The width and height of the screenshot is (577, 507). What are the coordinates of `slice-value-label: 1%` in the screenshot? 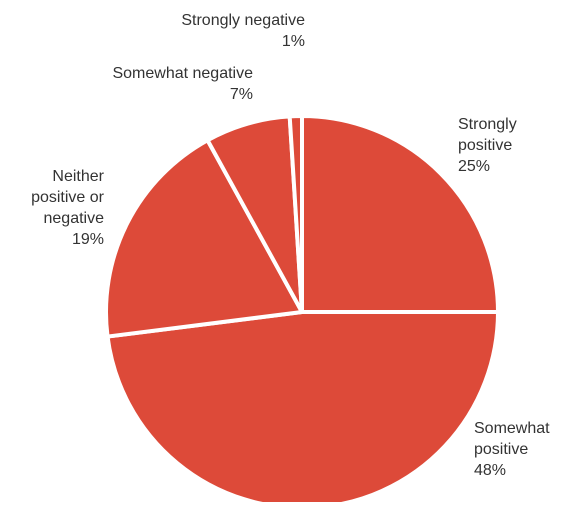 It's located at (293, 41).